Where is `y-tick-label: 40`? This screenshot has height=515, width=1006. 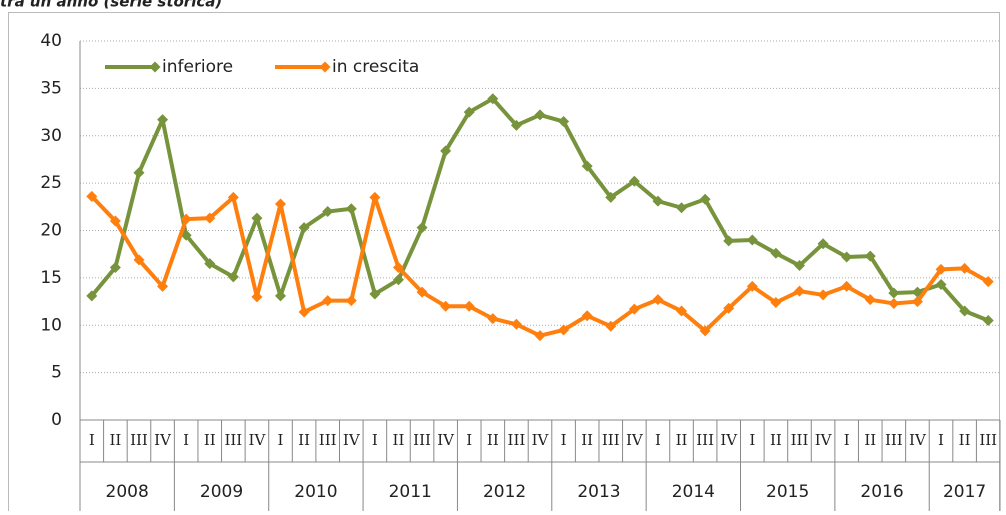 y-tick-label: 40 is located at coordinates (51, 41).